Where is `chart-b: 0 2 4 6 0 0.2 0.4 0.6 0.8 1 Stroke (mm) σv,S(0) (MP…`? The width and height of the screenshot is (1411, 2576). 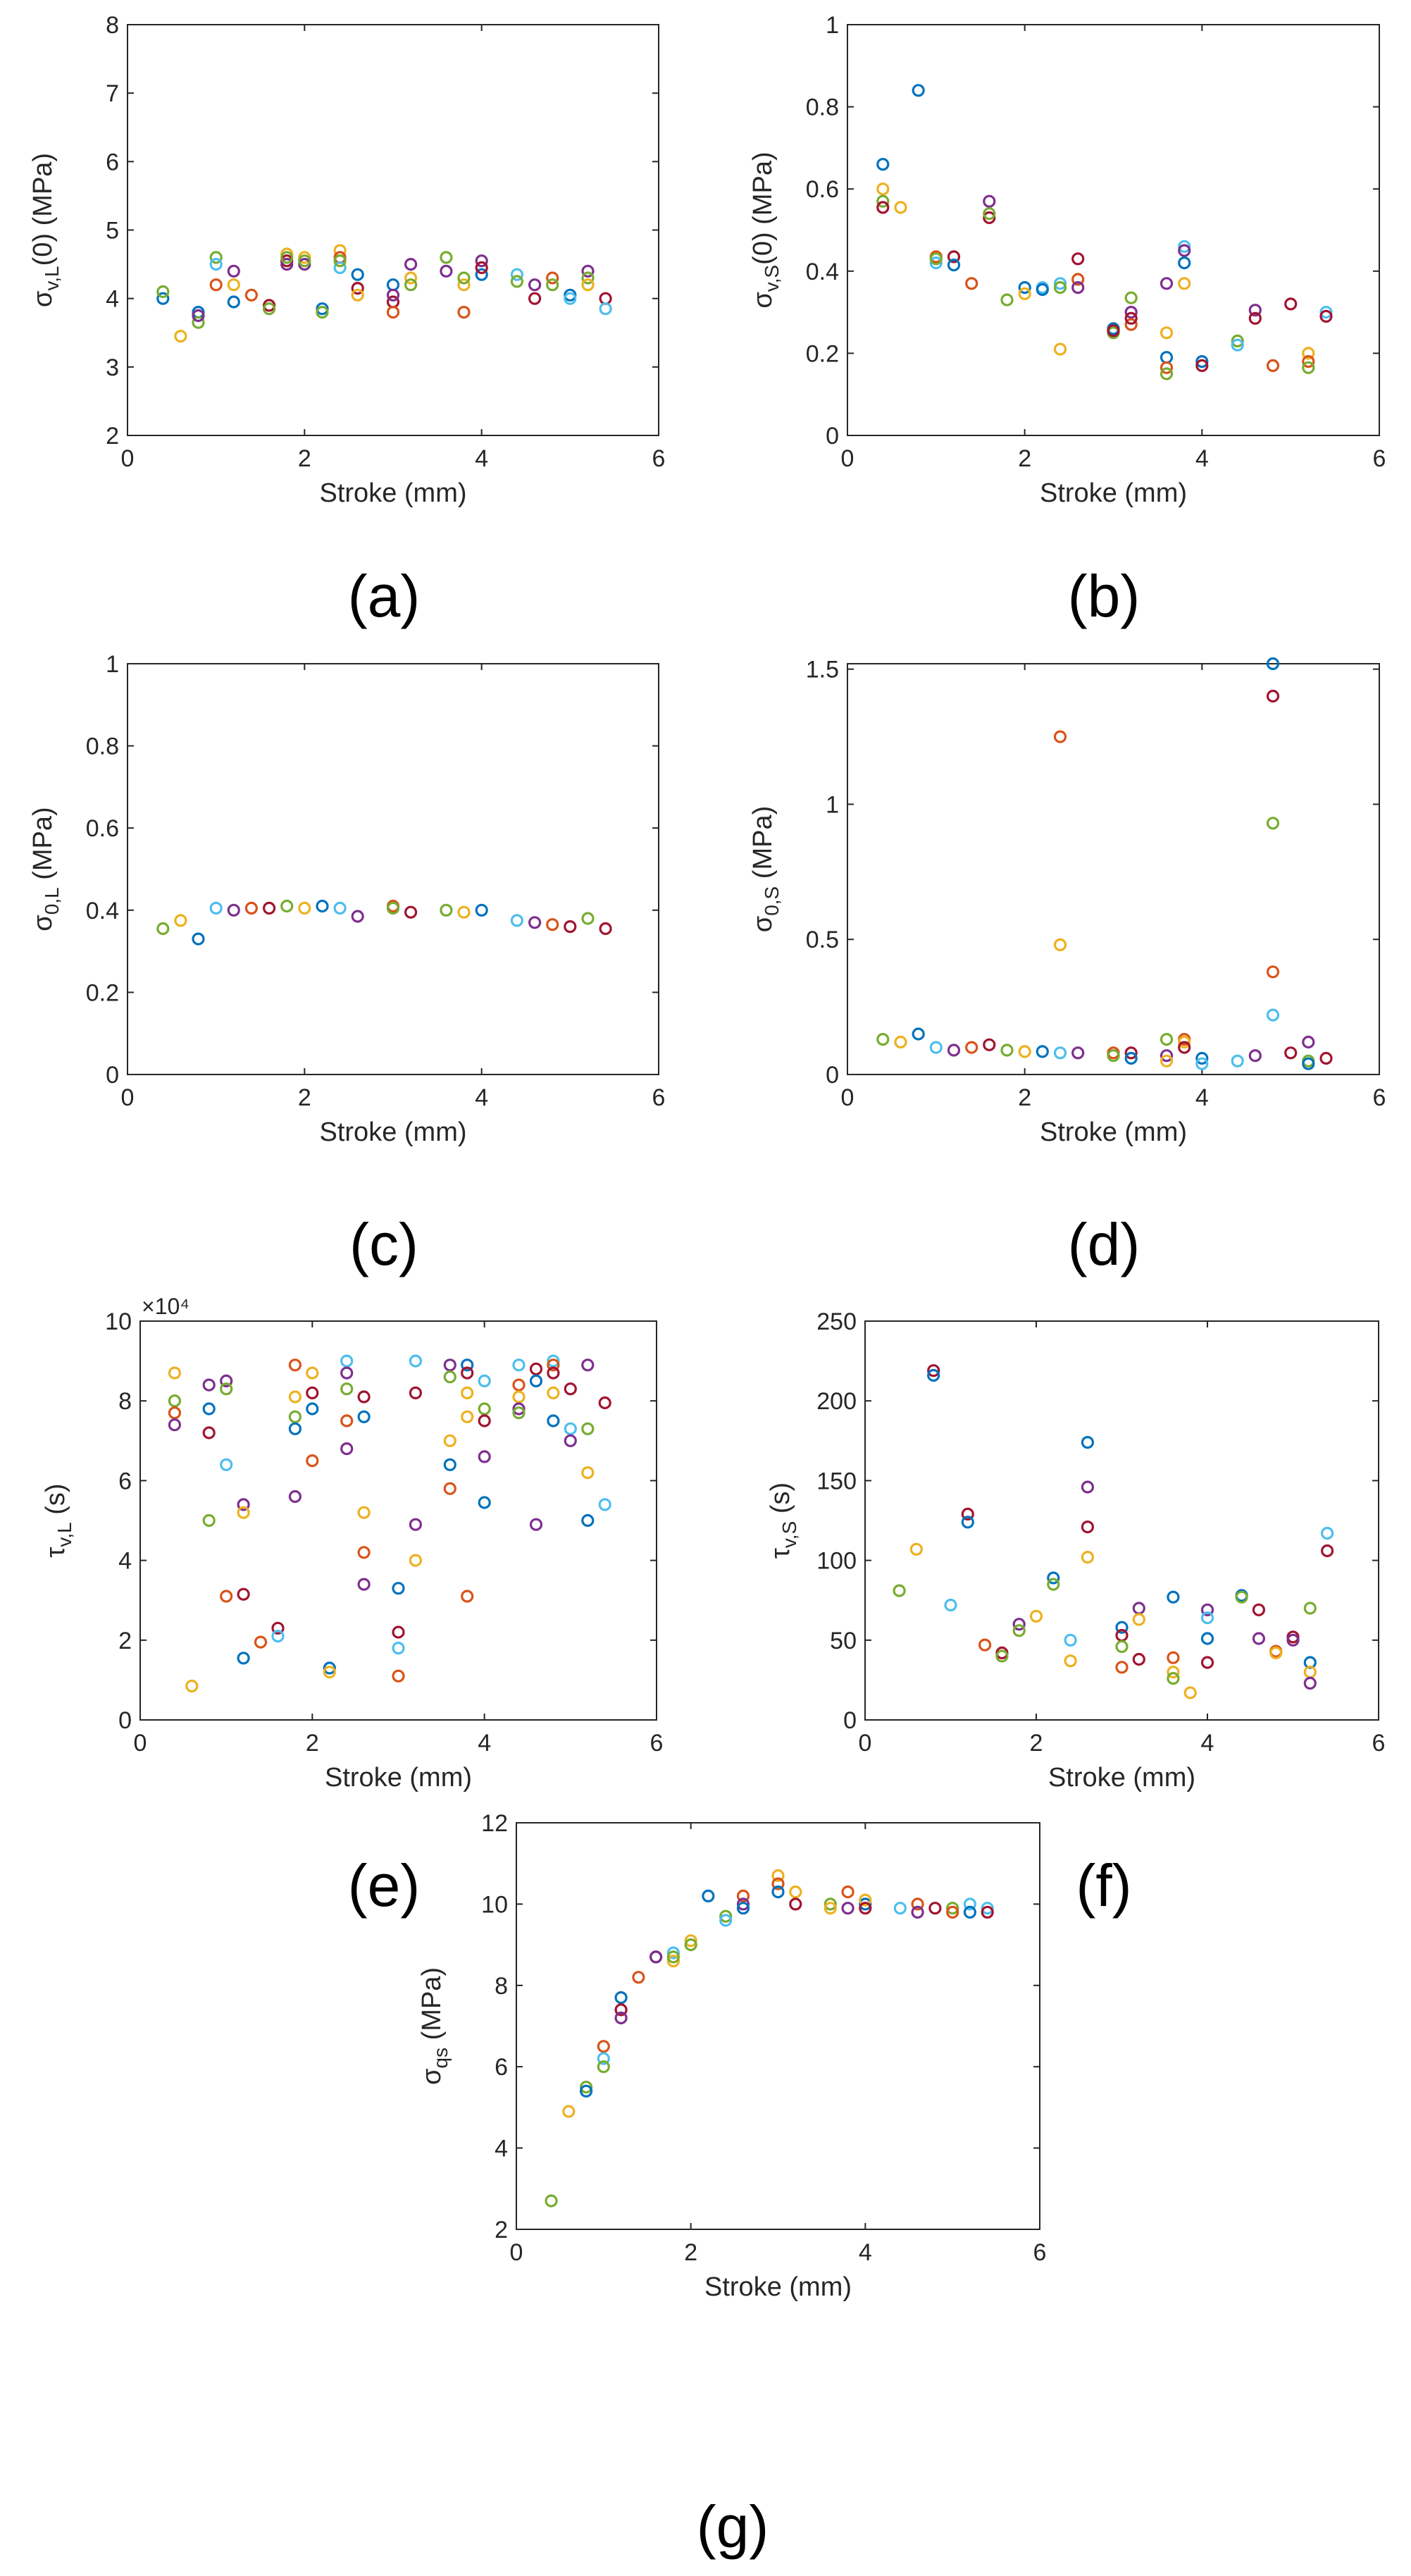
chart-b: 0 2 4 6 0 0.2 0.4 0.6 0.8 1 Stroke (mm) σv,S(0) (MP… is located at coordinates (1067, 320).